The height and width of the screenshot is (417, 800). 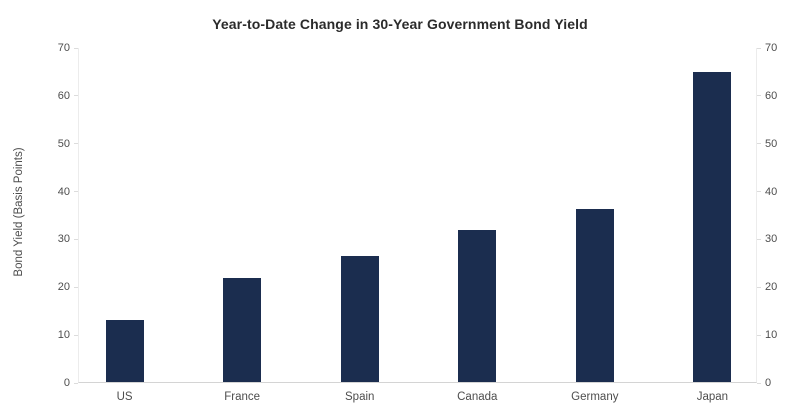 I want to click on y-tick-label-left: 30, so click(x=63, y=239).